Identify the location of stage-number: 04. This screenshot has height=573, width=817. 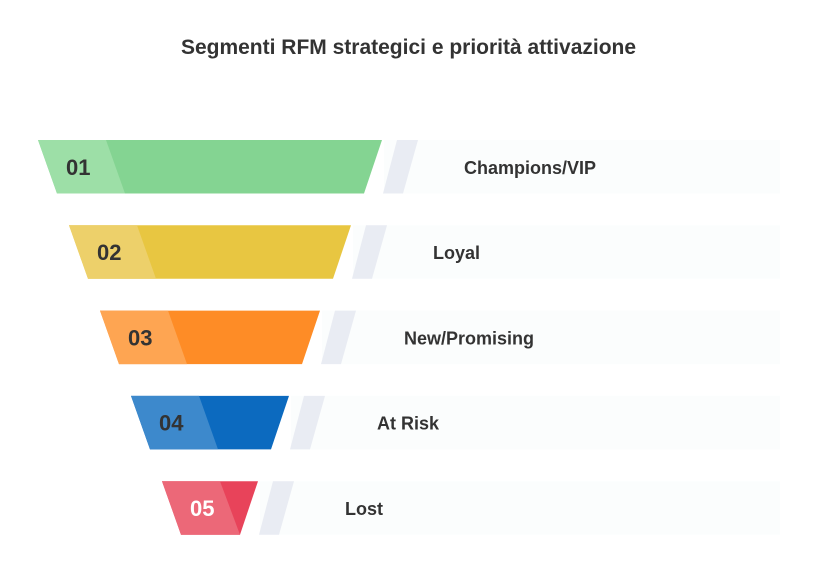
(171, 423).